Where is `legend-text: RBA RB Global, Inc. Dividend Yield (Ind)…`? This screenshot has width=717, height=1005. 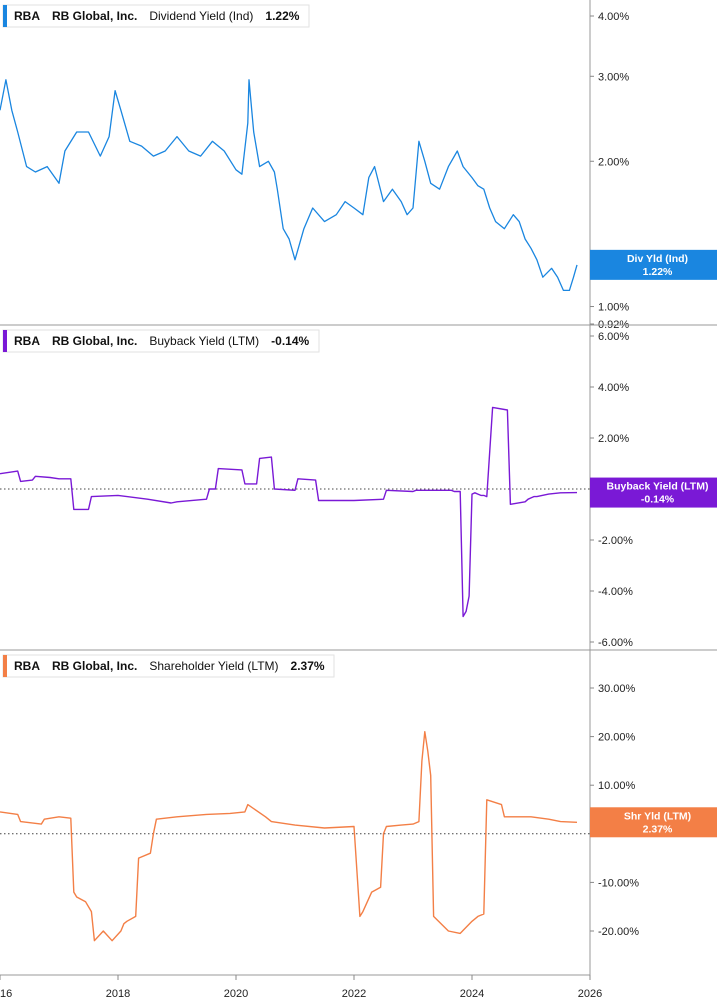 legend-text: RBA RB Global, Inc. Dividend Yield (Ind)… is located at coordinates (157, 16).